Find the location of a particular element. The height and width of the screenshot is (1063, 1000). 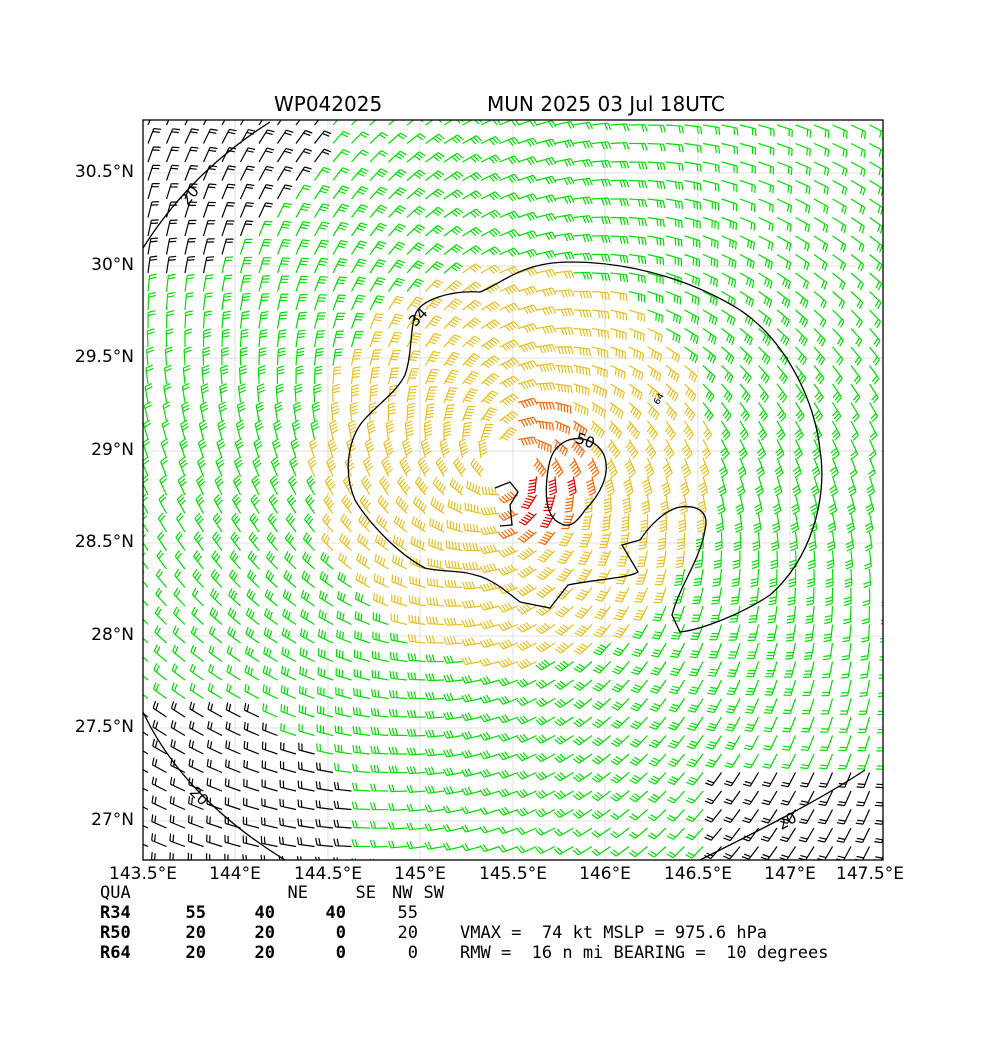

lat-label: 27.5°N is located at coordinates (104, 727).